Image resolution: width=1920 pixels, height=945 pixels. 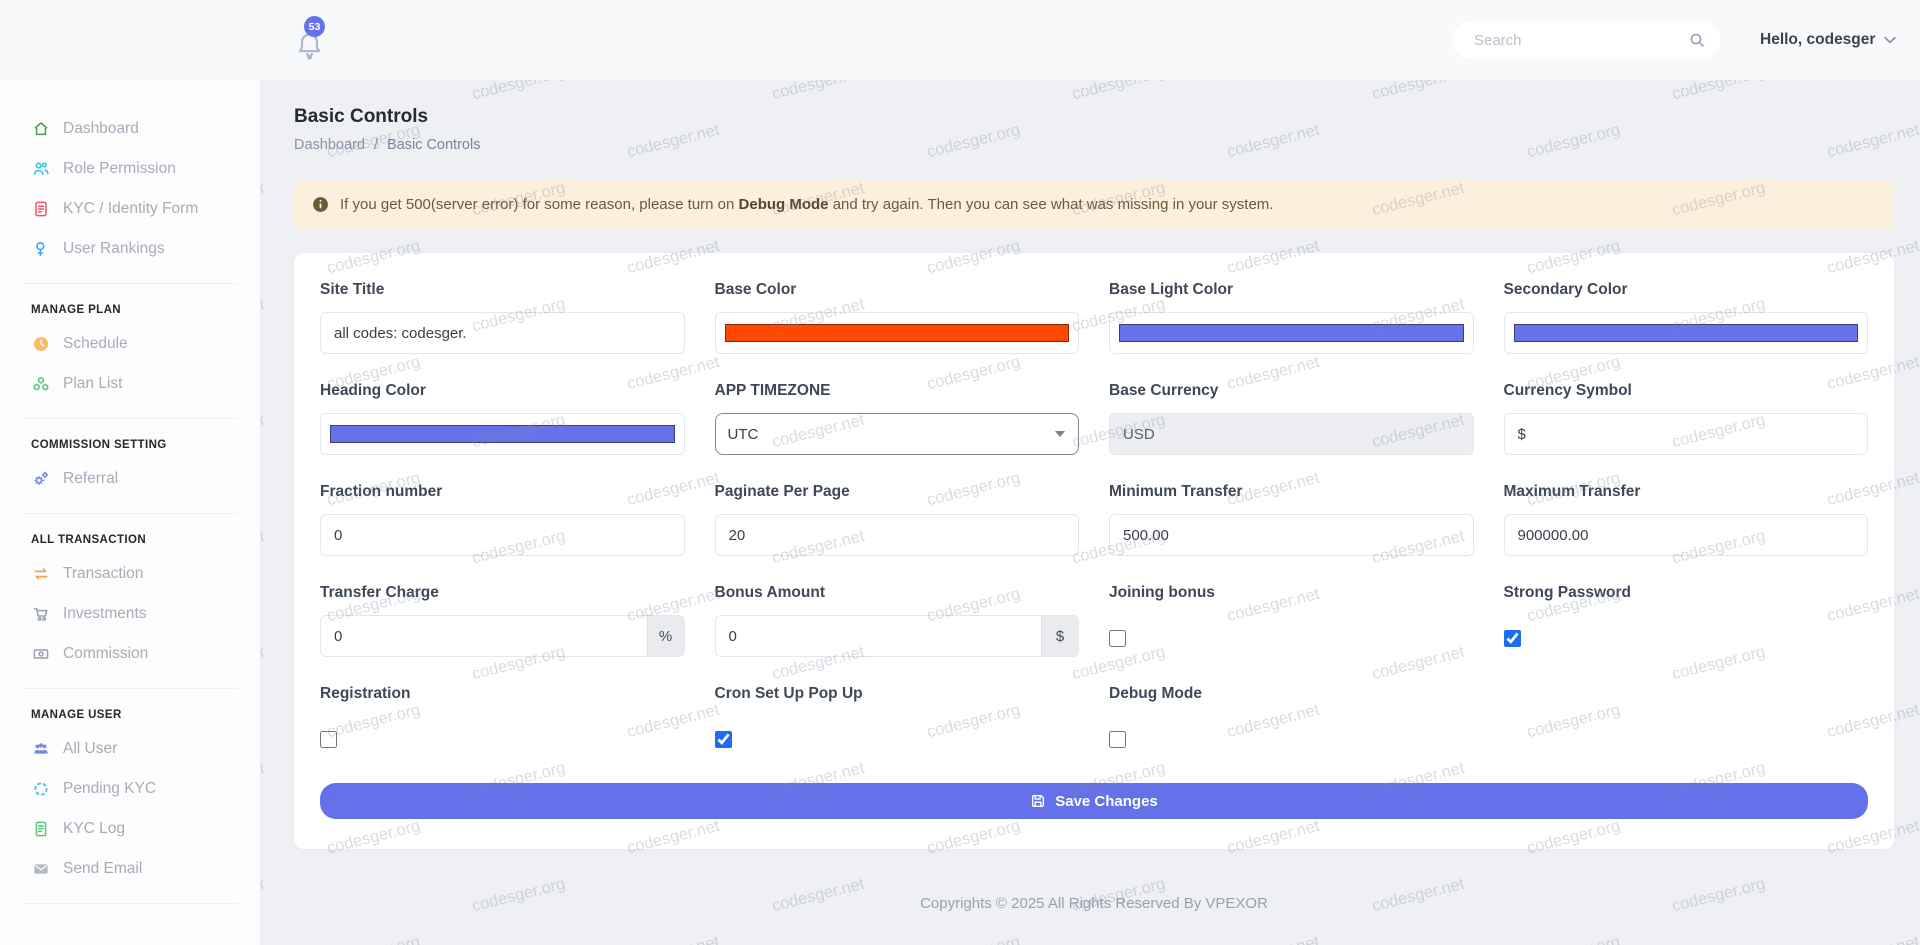 What do you see at coordinates (502, 719) in the screenshot?
I see `field-registration: Registration` at bounding box center [502, 719].